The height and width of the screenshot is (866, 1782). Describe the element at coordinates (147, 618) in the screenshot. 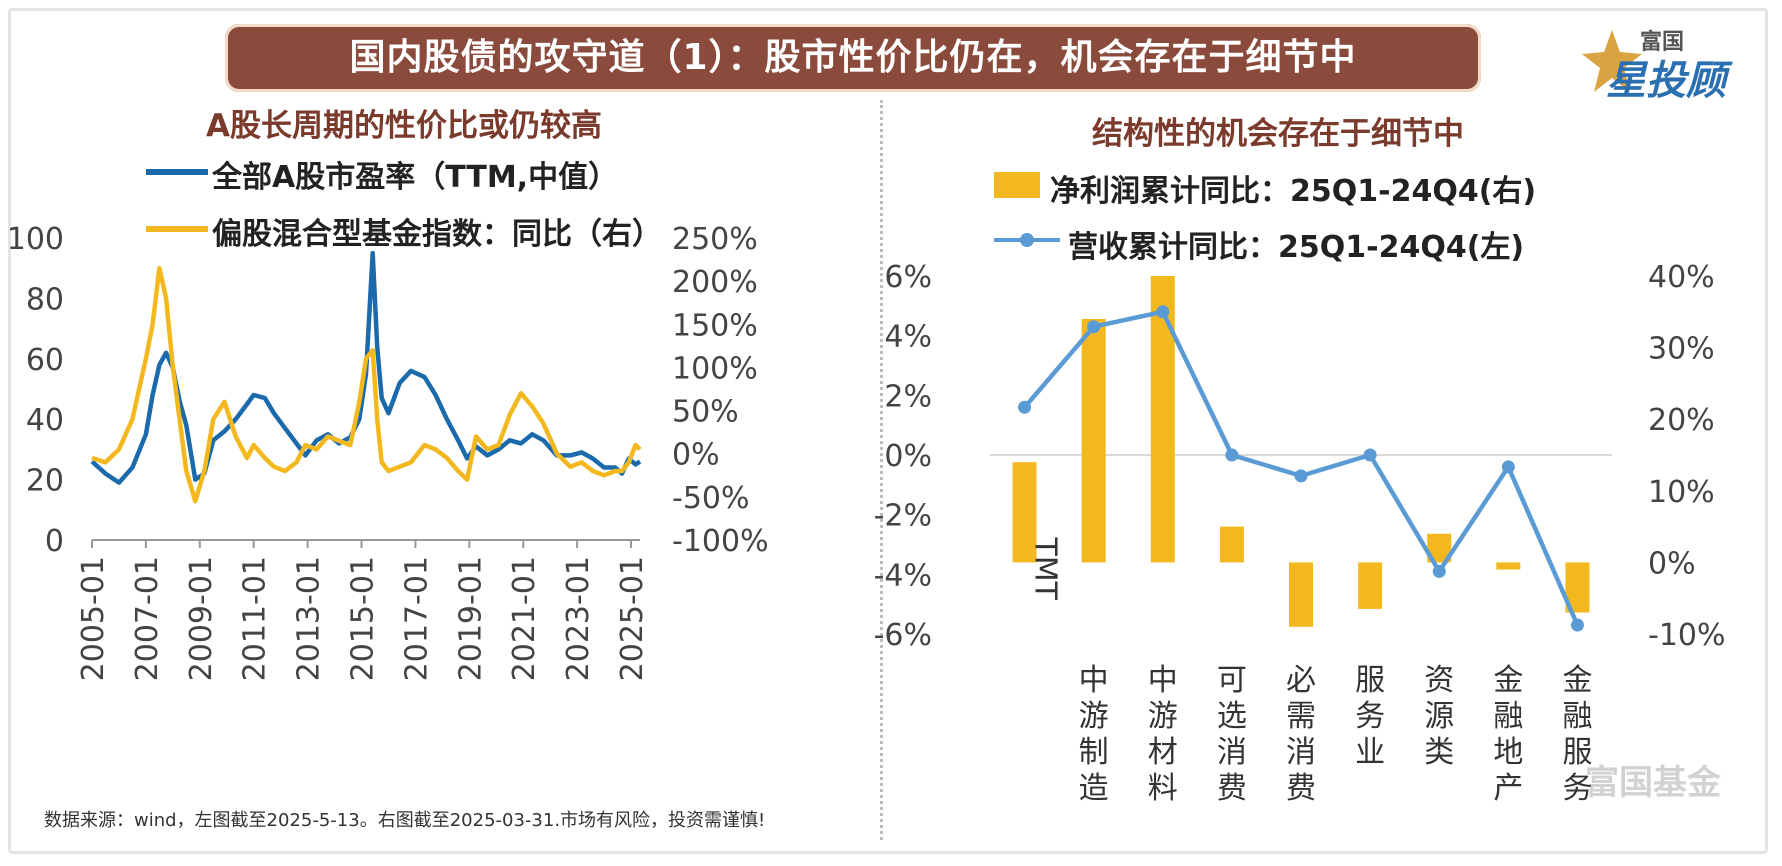

I see `left-chart-x-tick-label: 2007-01` at that location.